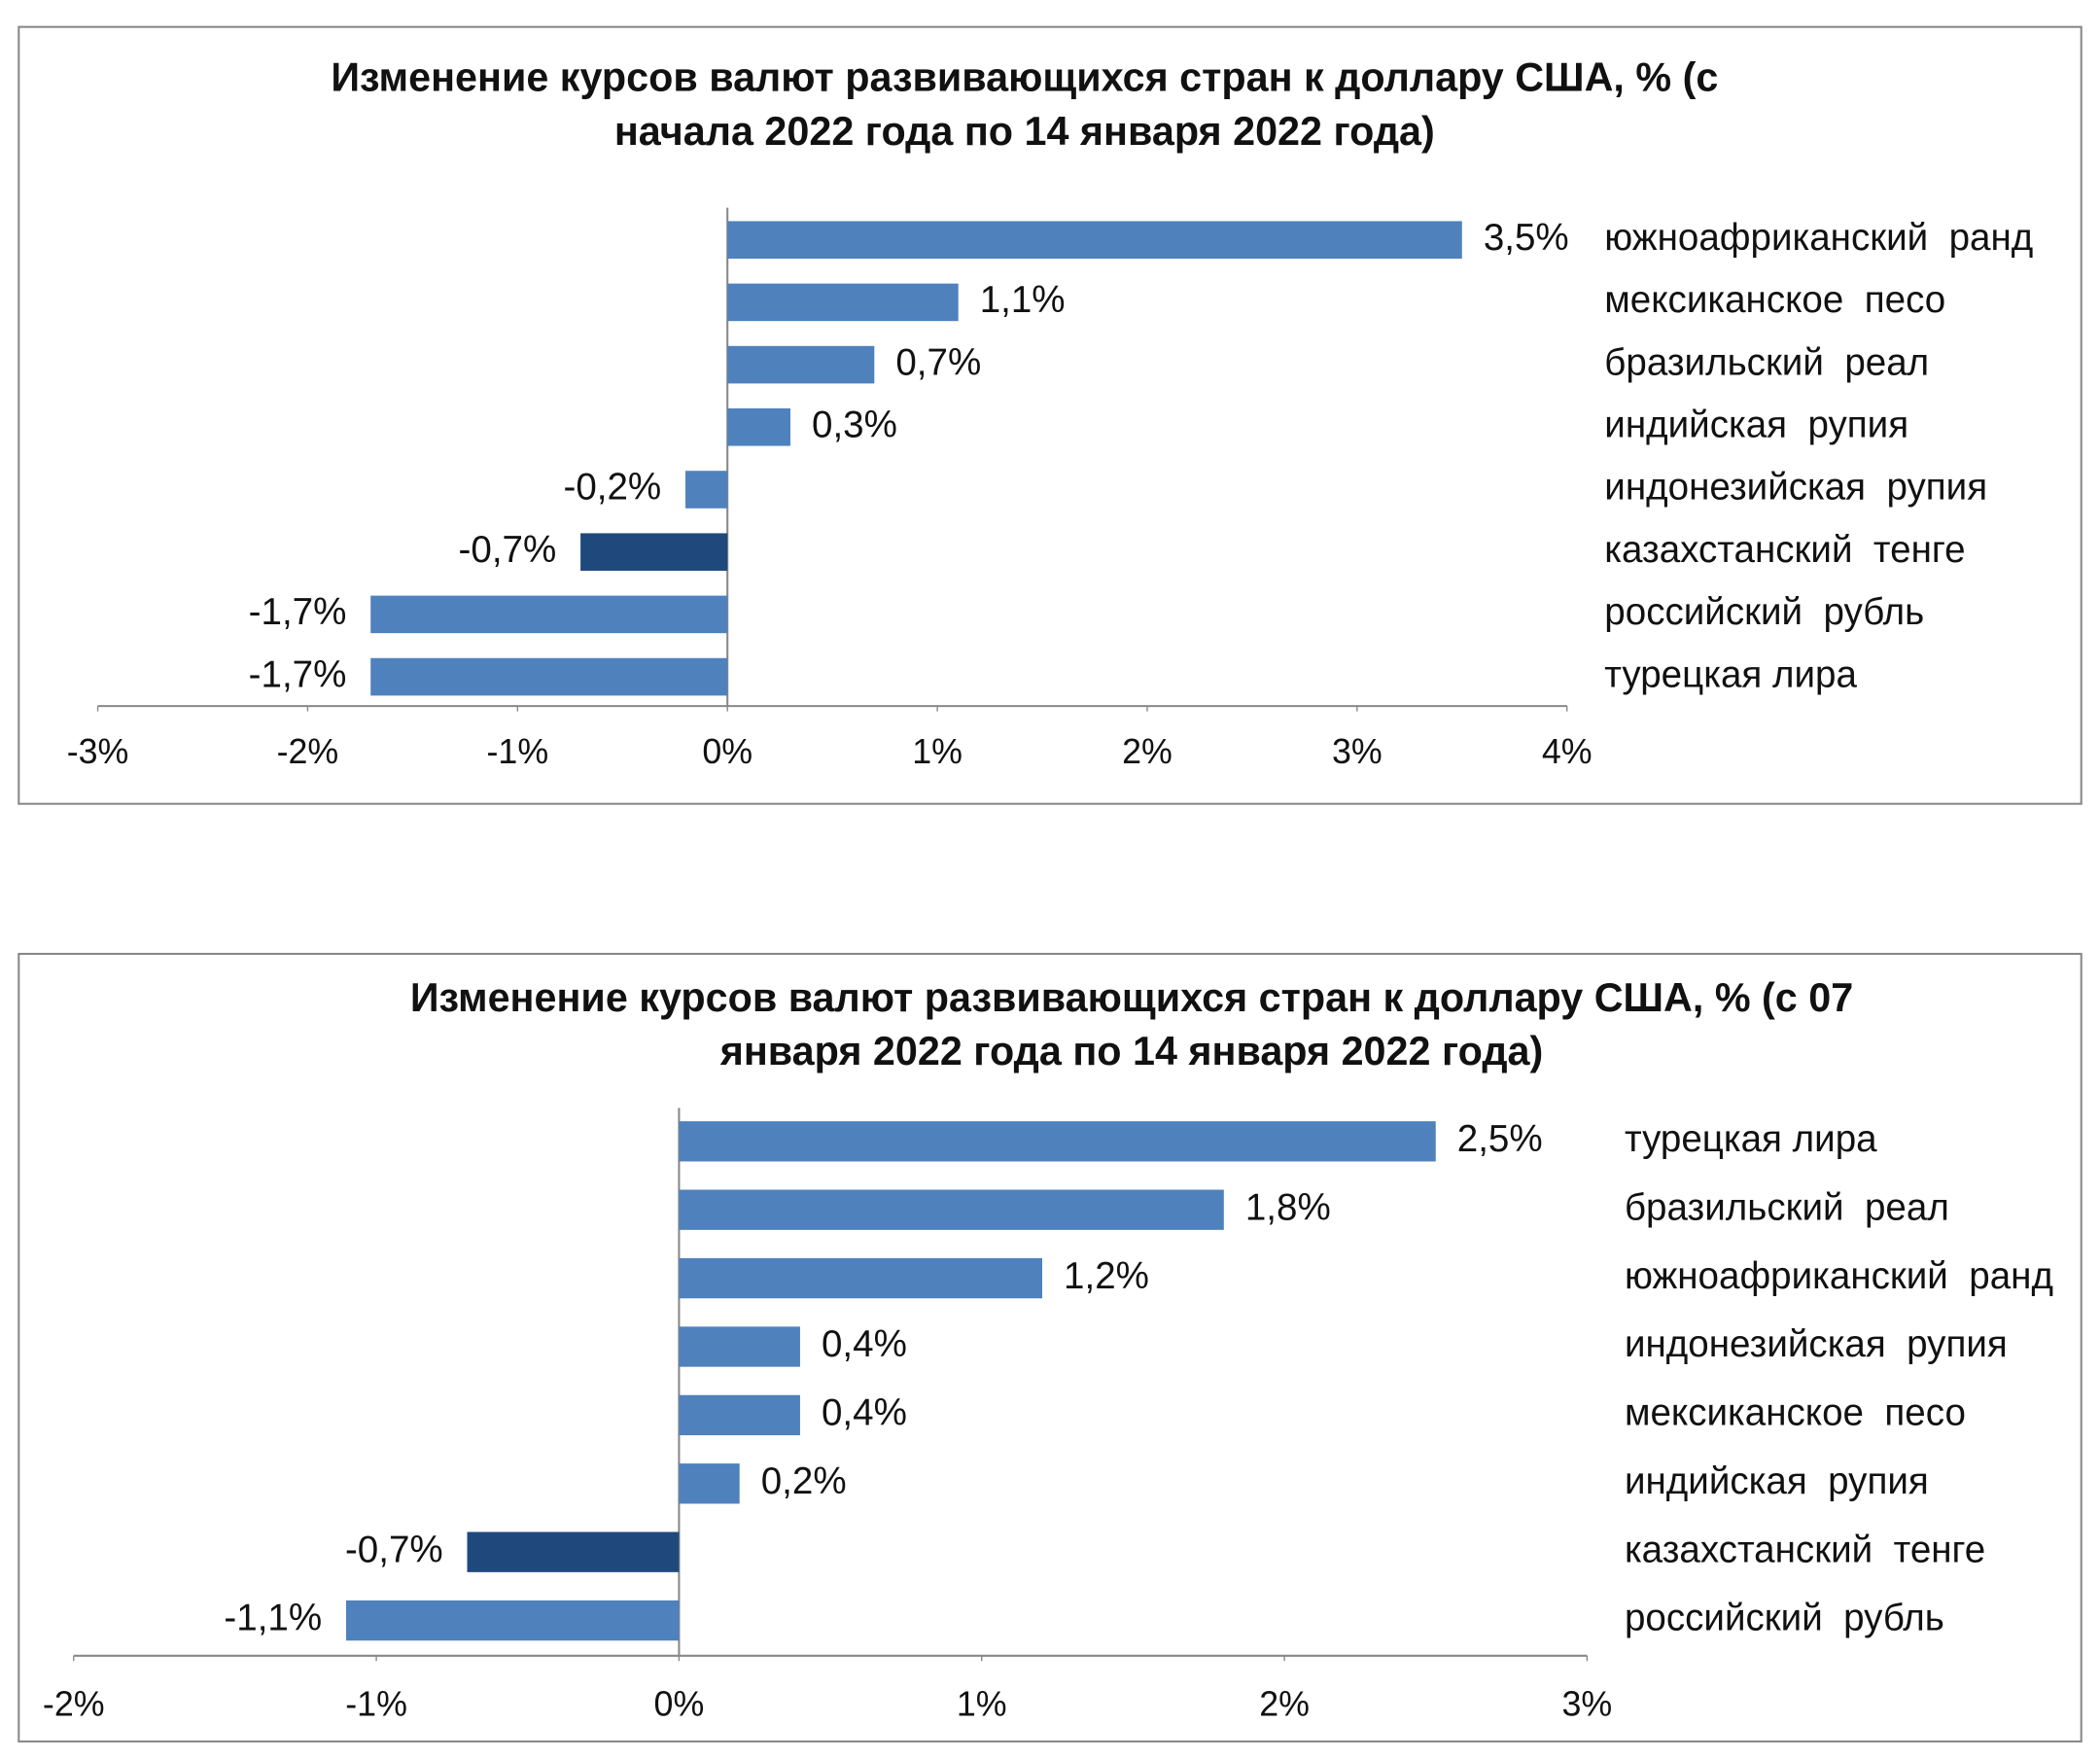 The width and height of the screenshot is (2100, 1759). What do you see at coordinates (854, 424) in the screenshot?
I see `value-label: 0,3%` at bounding box center [854, 424].